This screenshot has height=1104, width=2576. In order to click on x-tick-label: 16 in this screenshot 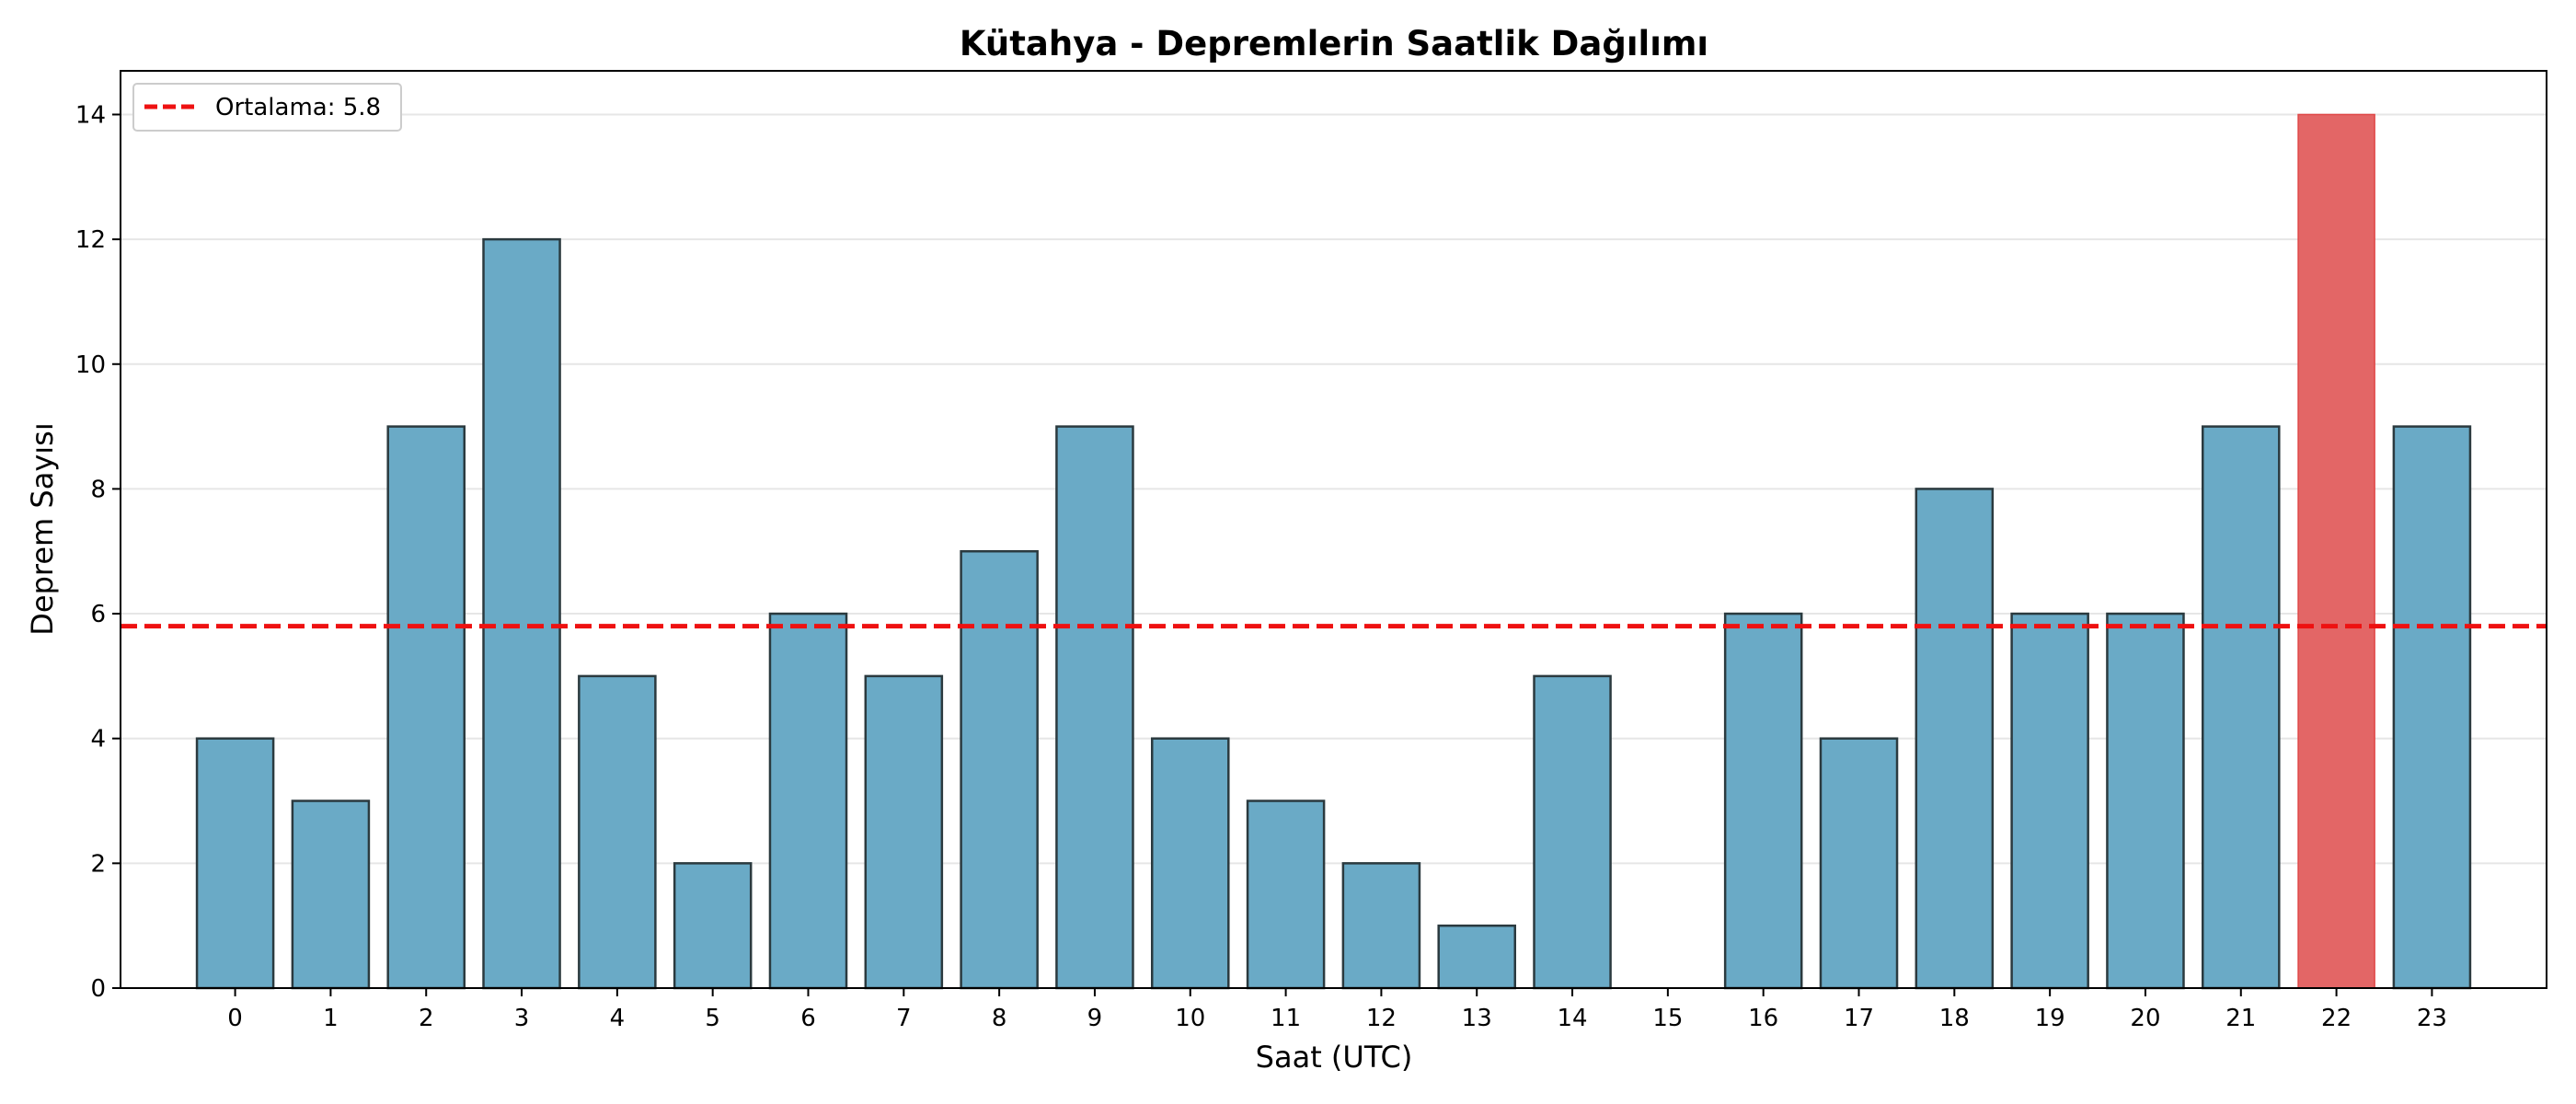, I will do `click(1763, 1018)`.